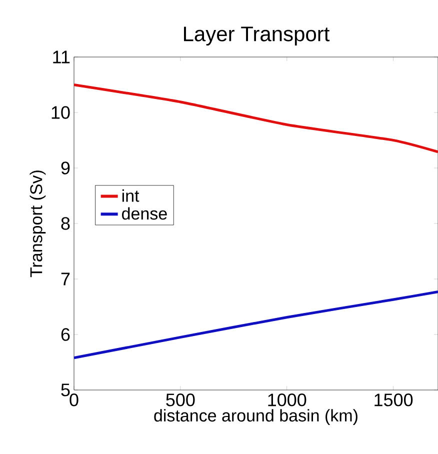 This screenshot has height=454, width=438. What do you see at coordinates (65, 223) in the screenshot?
I see `y-tick-label: 8` at bounding box center [65, 223].